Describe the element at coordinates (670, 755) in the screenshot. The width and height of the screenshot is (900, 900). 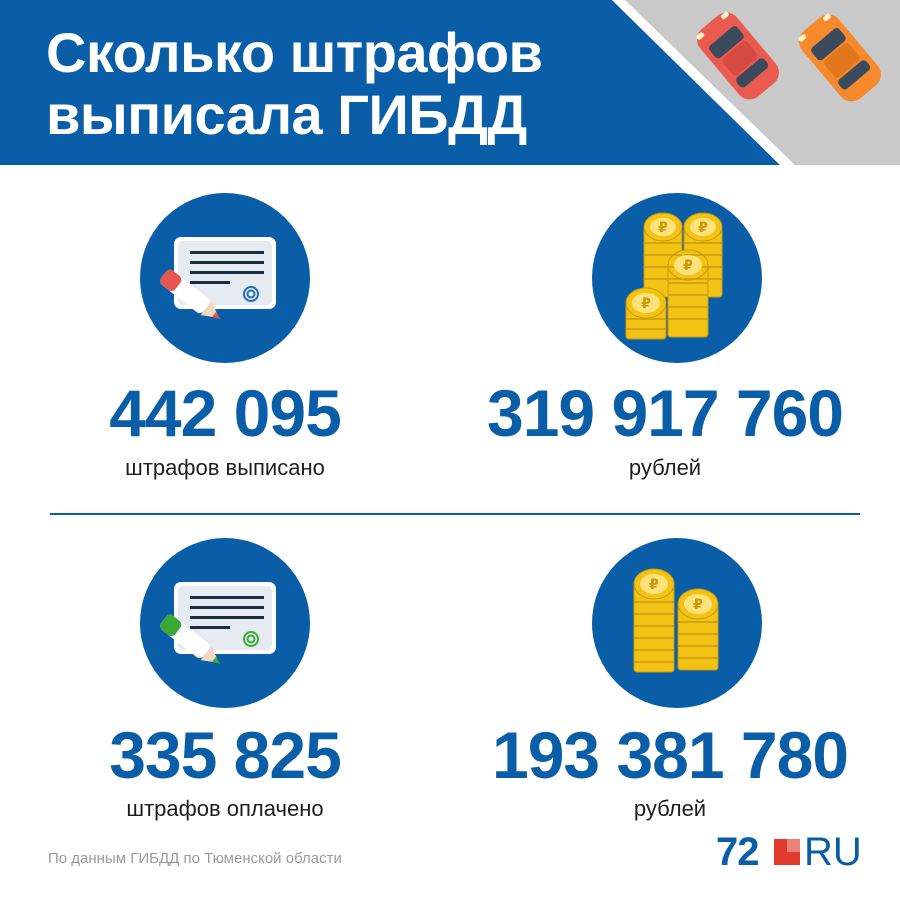
I see `rubles-paid-value: 193 381 780` at that location.